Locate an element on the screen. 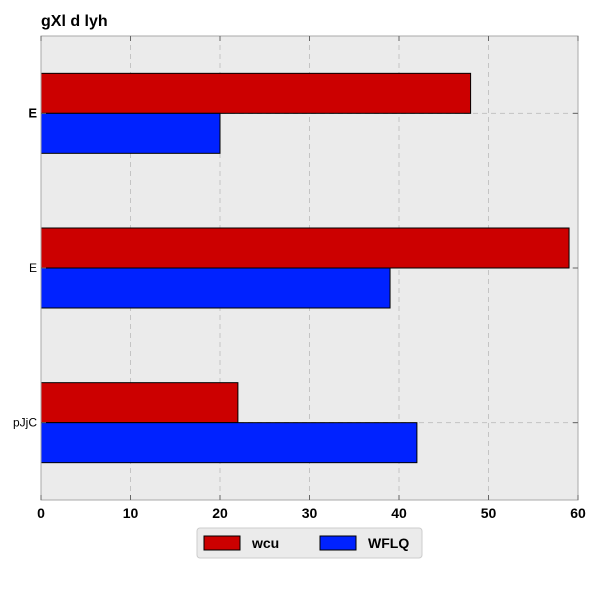  x-tick-label: 40 is located at coordinates (399, 513).